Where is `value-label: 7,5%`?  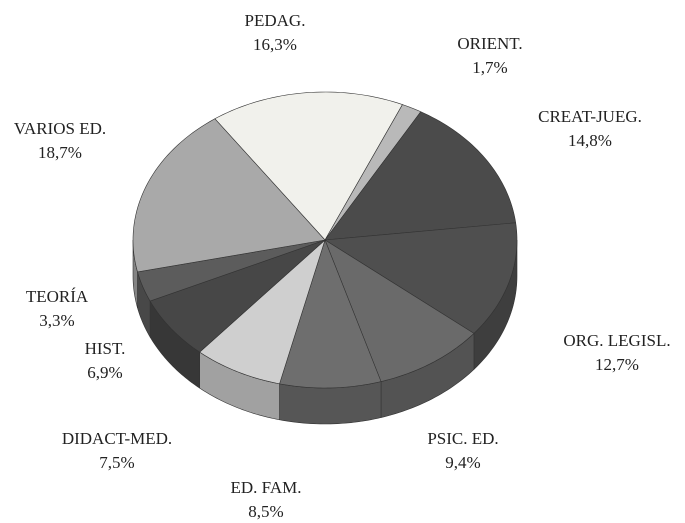 value-label: 7,5% is located at coordinates (116, 462).